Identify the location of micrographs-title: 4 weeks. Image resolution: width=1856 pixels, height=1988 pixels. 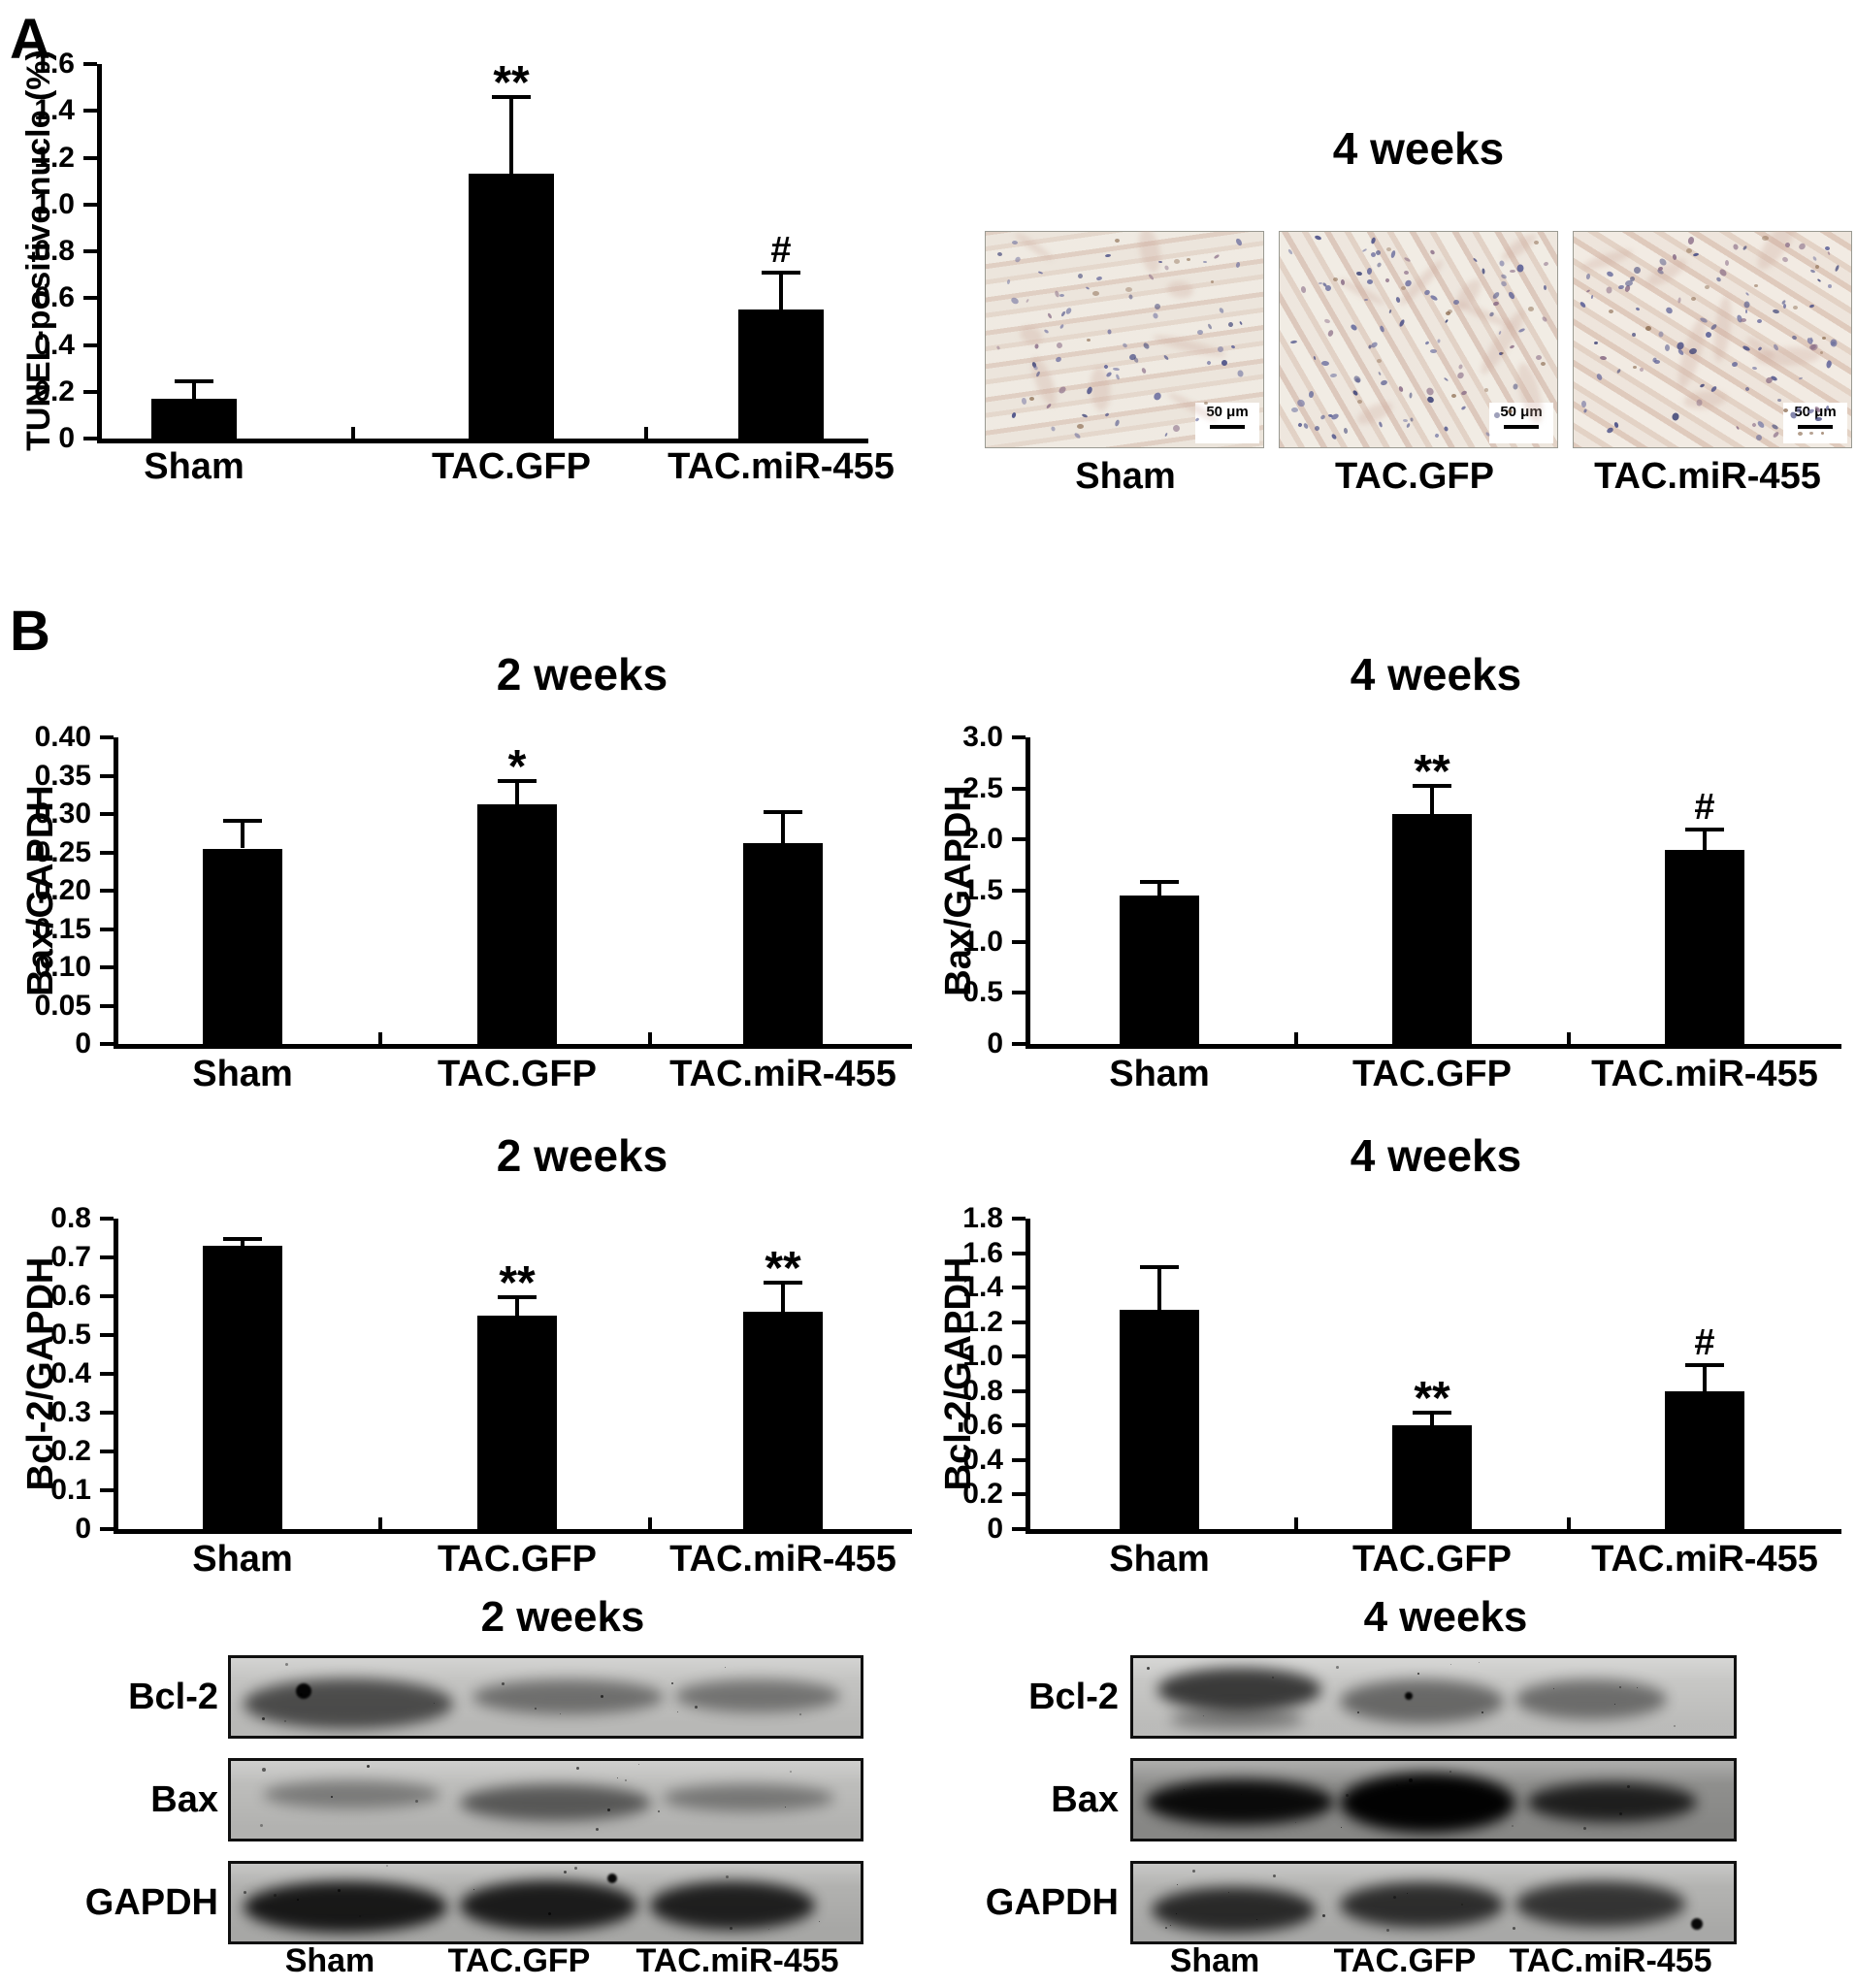
(1419, 148).